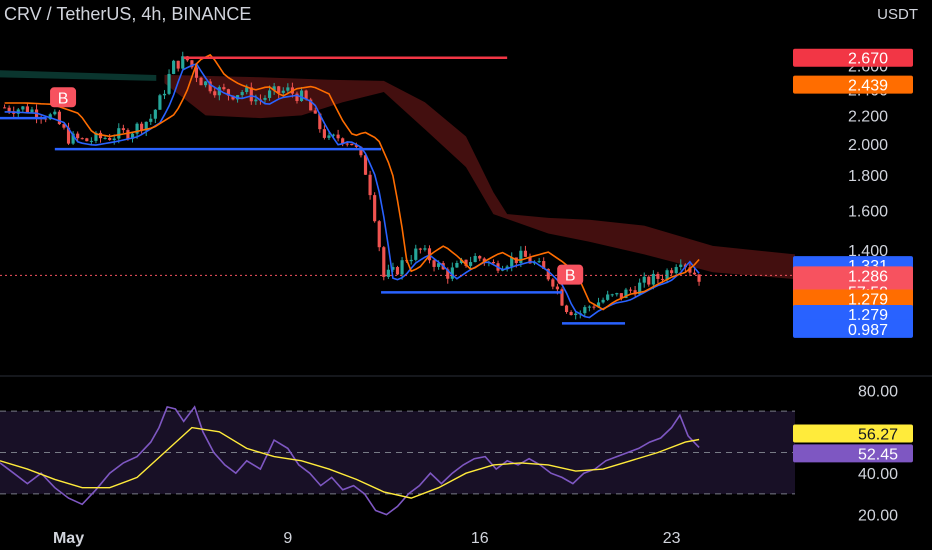  I want to click on buy-marker-label: B, so click(63, 98).